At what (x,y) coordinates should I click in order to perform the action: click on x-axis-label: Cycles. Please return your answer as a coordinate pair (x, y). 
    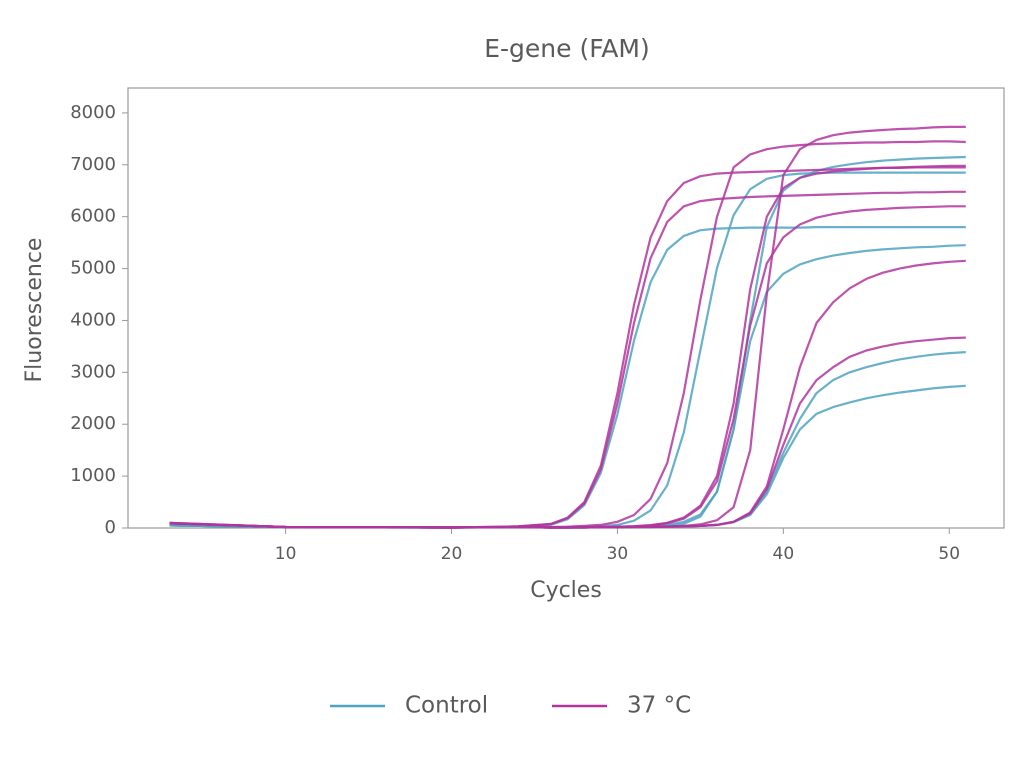
    Looking at the image, I should click on (566, 590).